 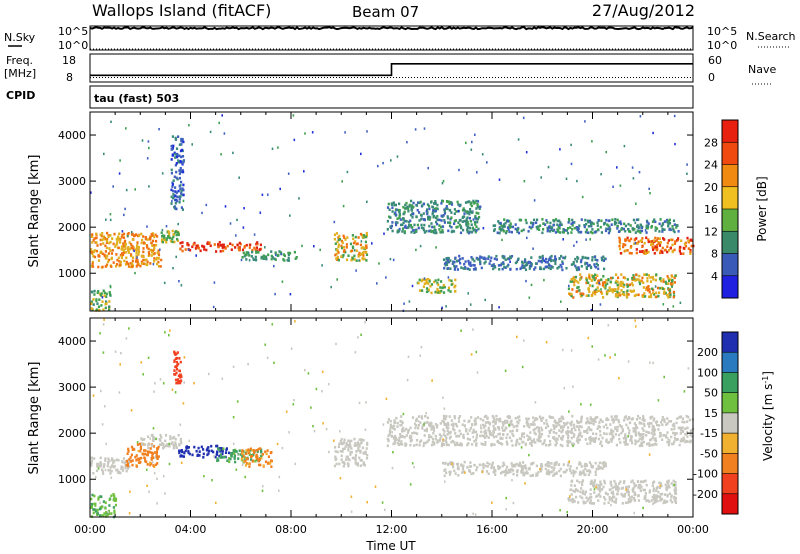 What do you see at coordinates (391, 69) in the screenshot?
I see `freq-series-line` at bounding box center [391, 69].